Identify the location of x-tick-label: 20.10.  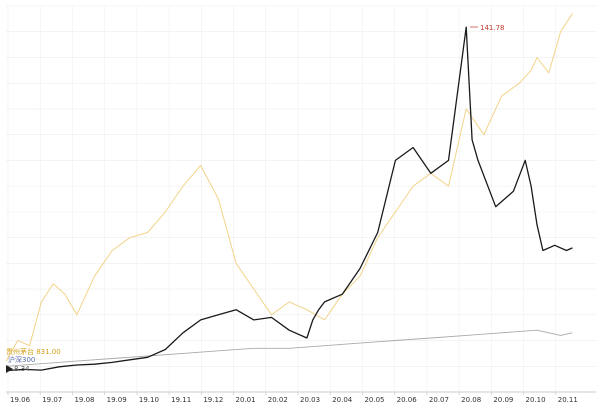
(536, 400).